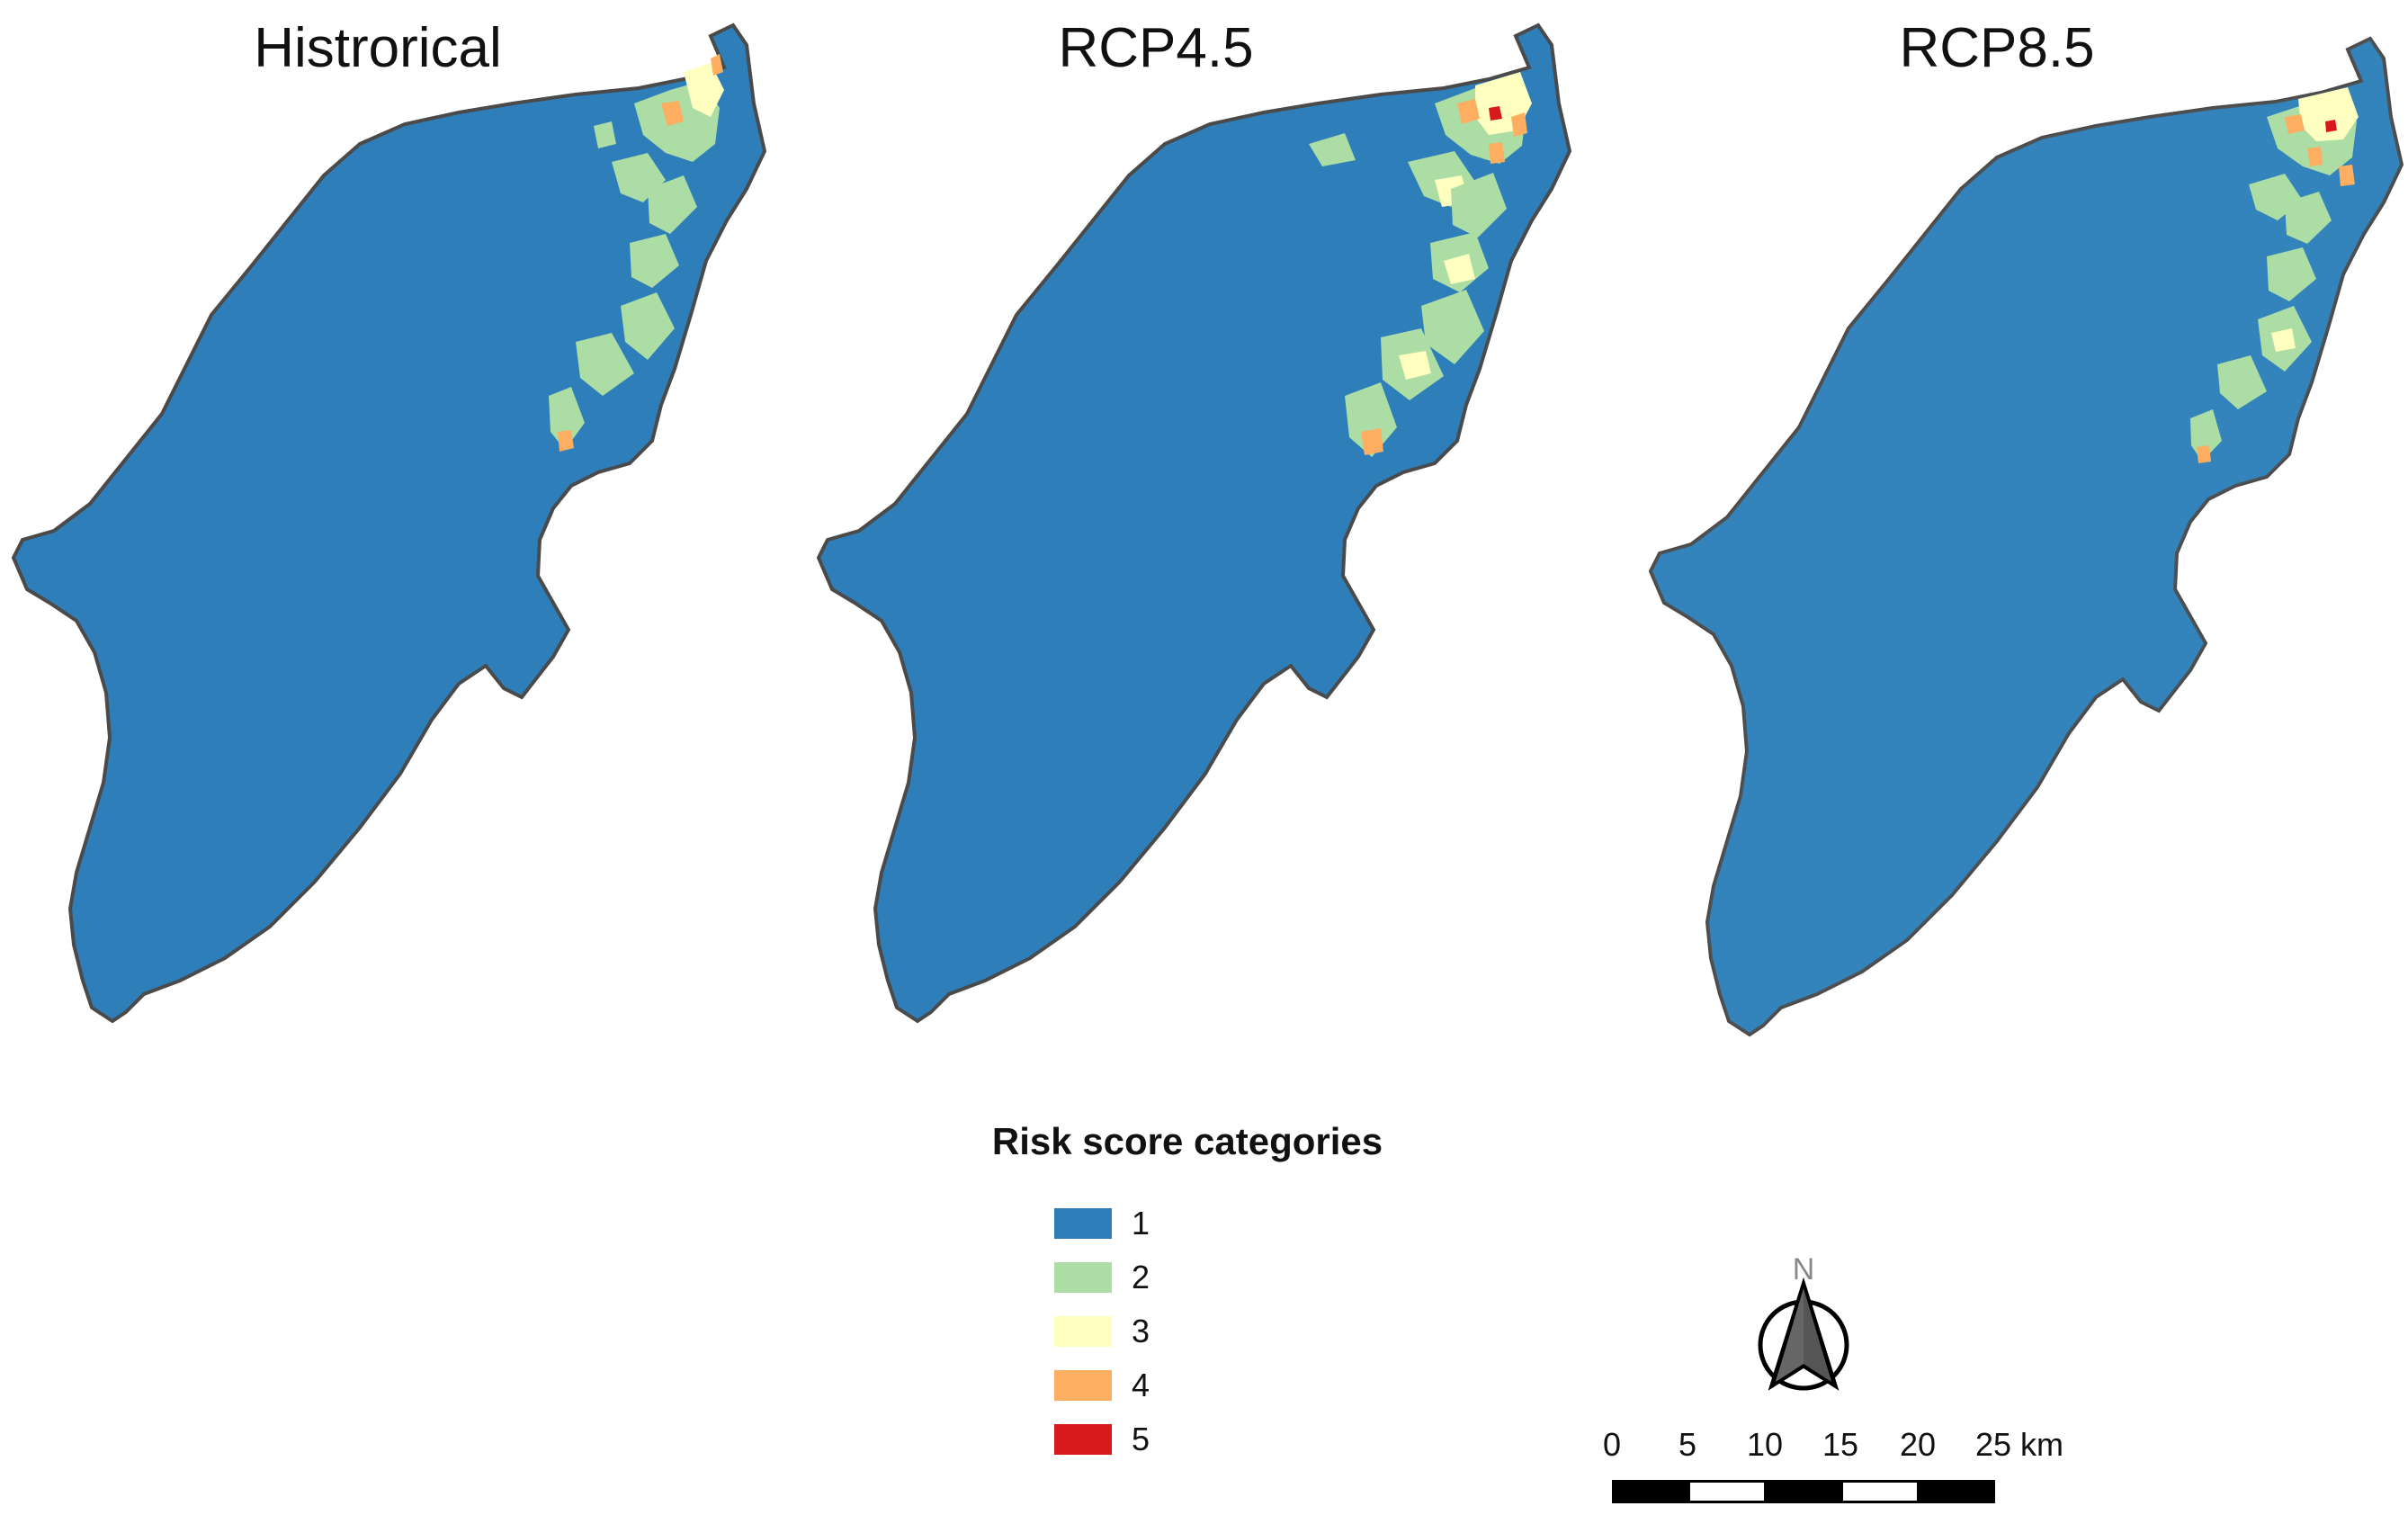  What do you see at coordinates (1997, 48) in the screenshot?
I see `panel-title-rcp85: RCP8.5` at bounding box center [1997, 48].